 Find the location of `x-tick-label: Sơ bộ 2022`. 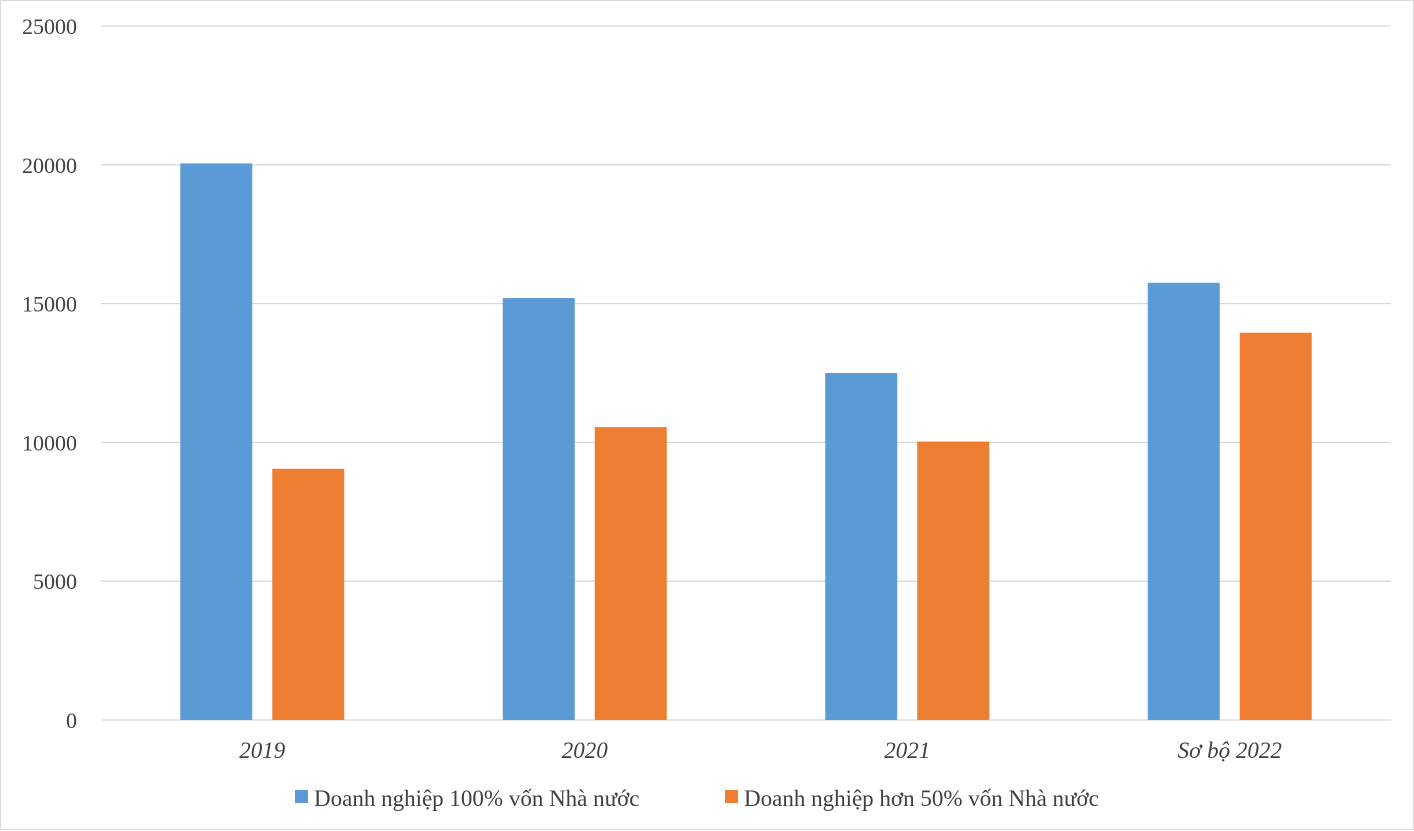

x-tick-label: Sơ bộ 2022 is located at coordinates (1230, 750).